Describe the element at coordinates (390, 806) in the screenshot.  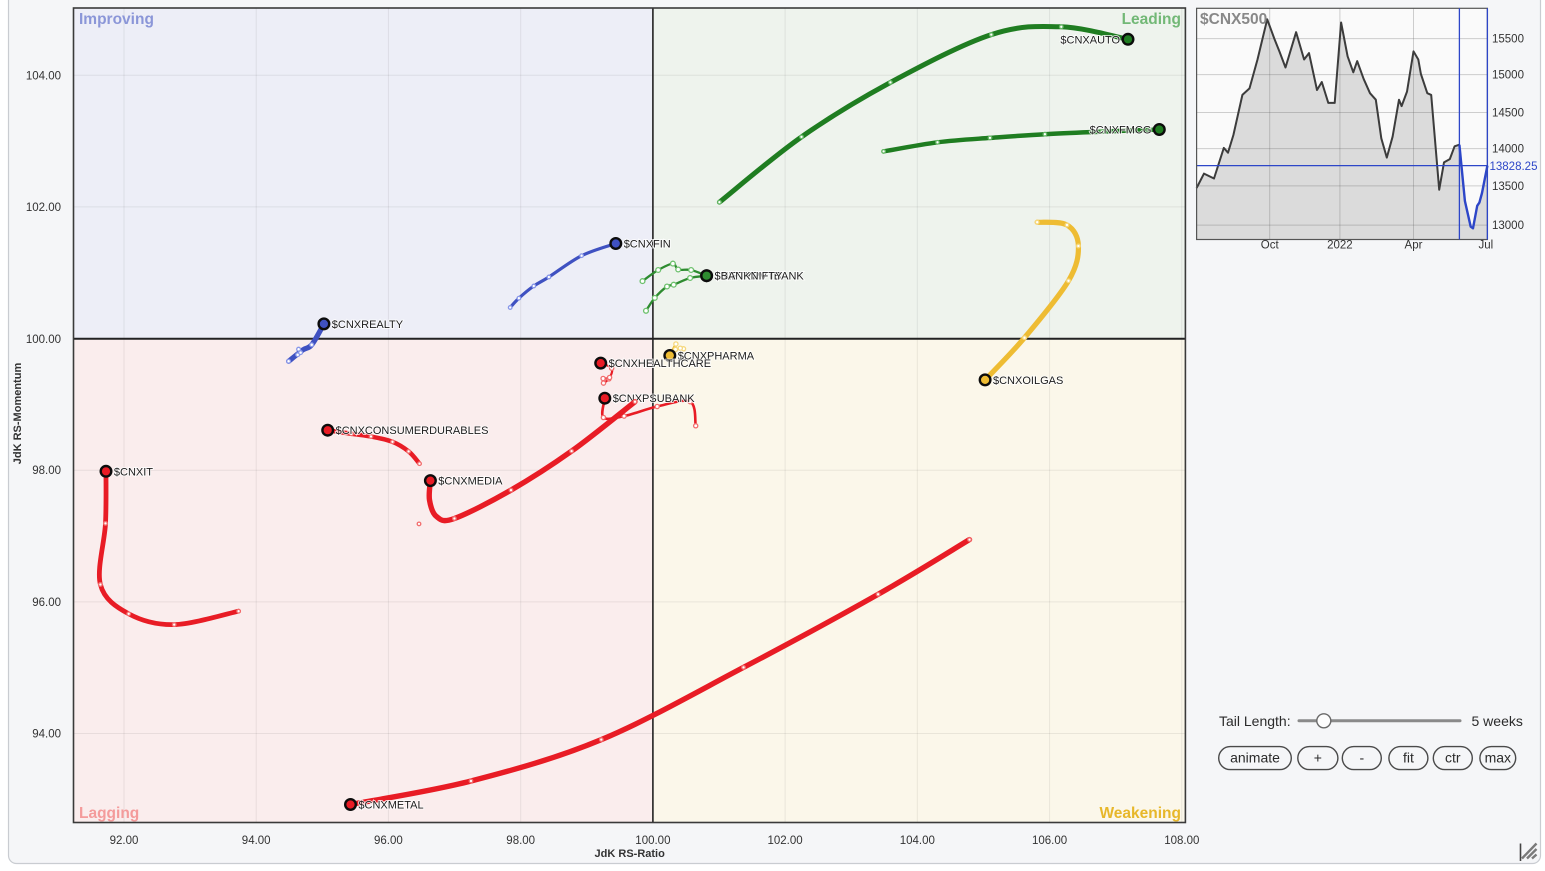
I see `svg-text: $CNXMETAL` at that location.